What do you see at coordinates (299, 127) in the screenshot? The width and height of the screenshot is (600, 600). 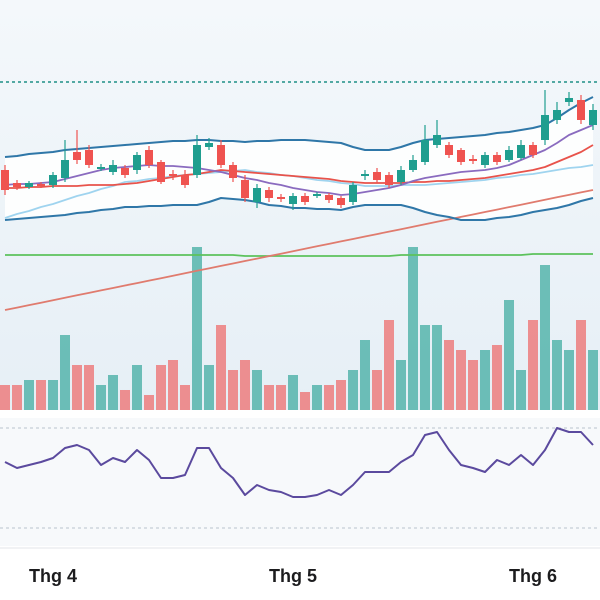 I see `band-upper` at bounding box center [299, 127].